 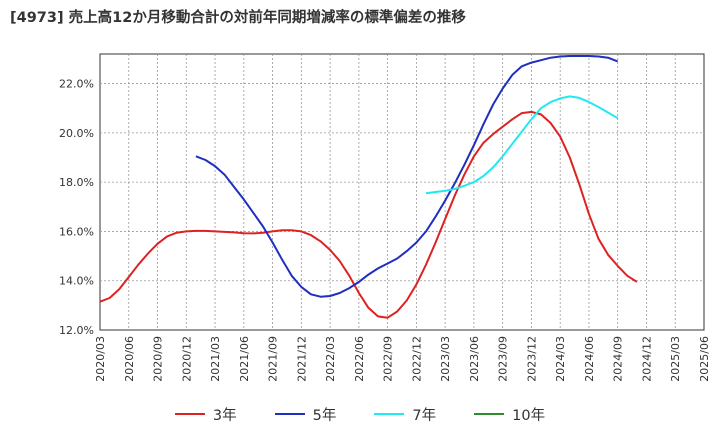 What do you see at coordinates (215, 359) in the screenshot?
I see `x-tick-label: 2021/03` at bounding box center [215, 359].